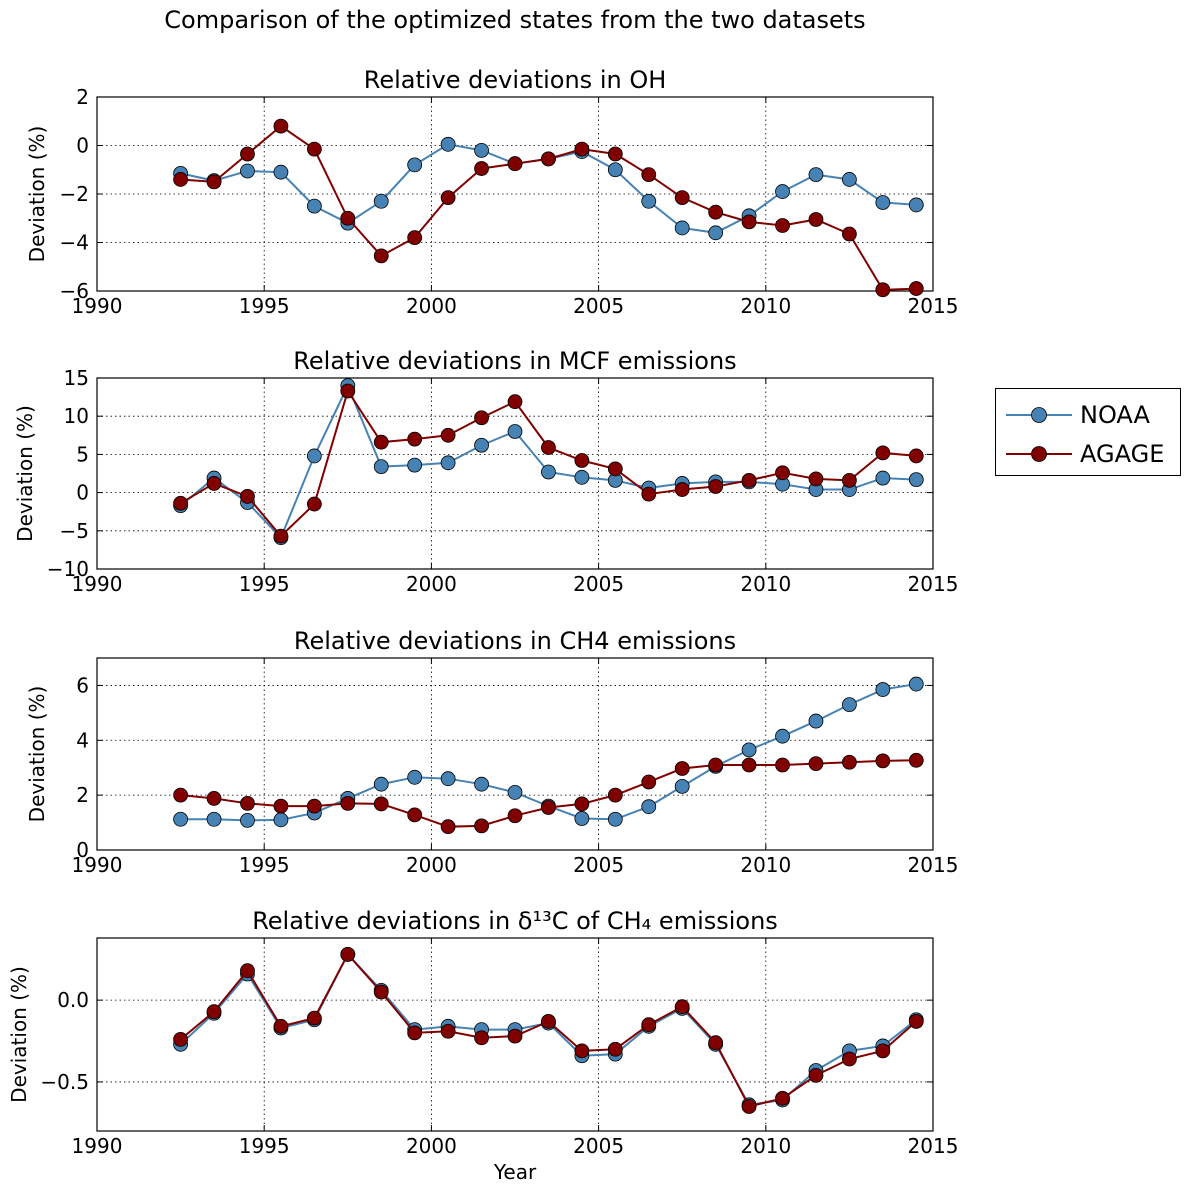  I want to click on axes-frame, so click(515, 194).